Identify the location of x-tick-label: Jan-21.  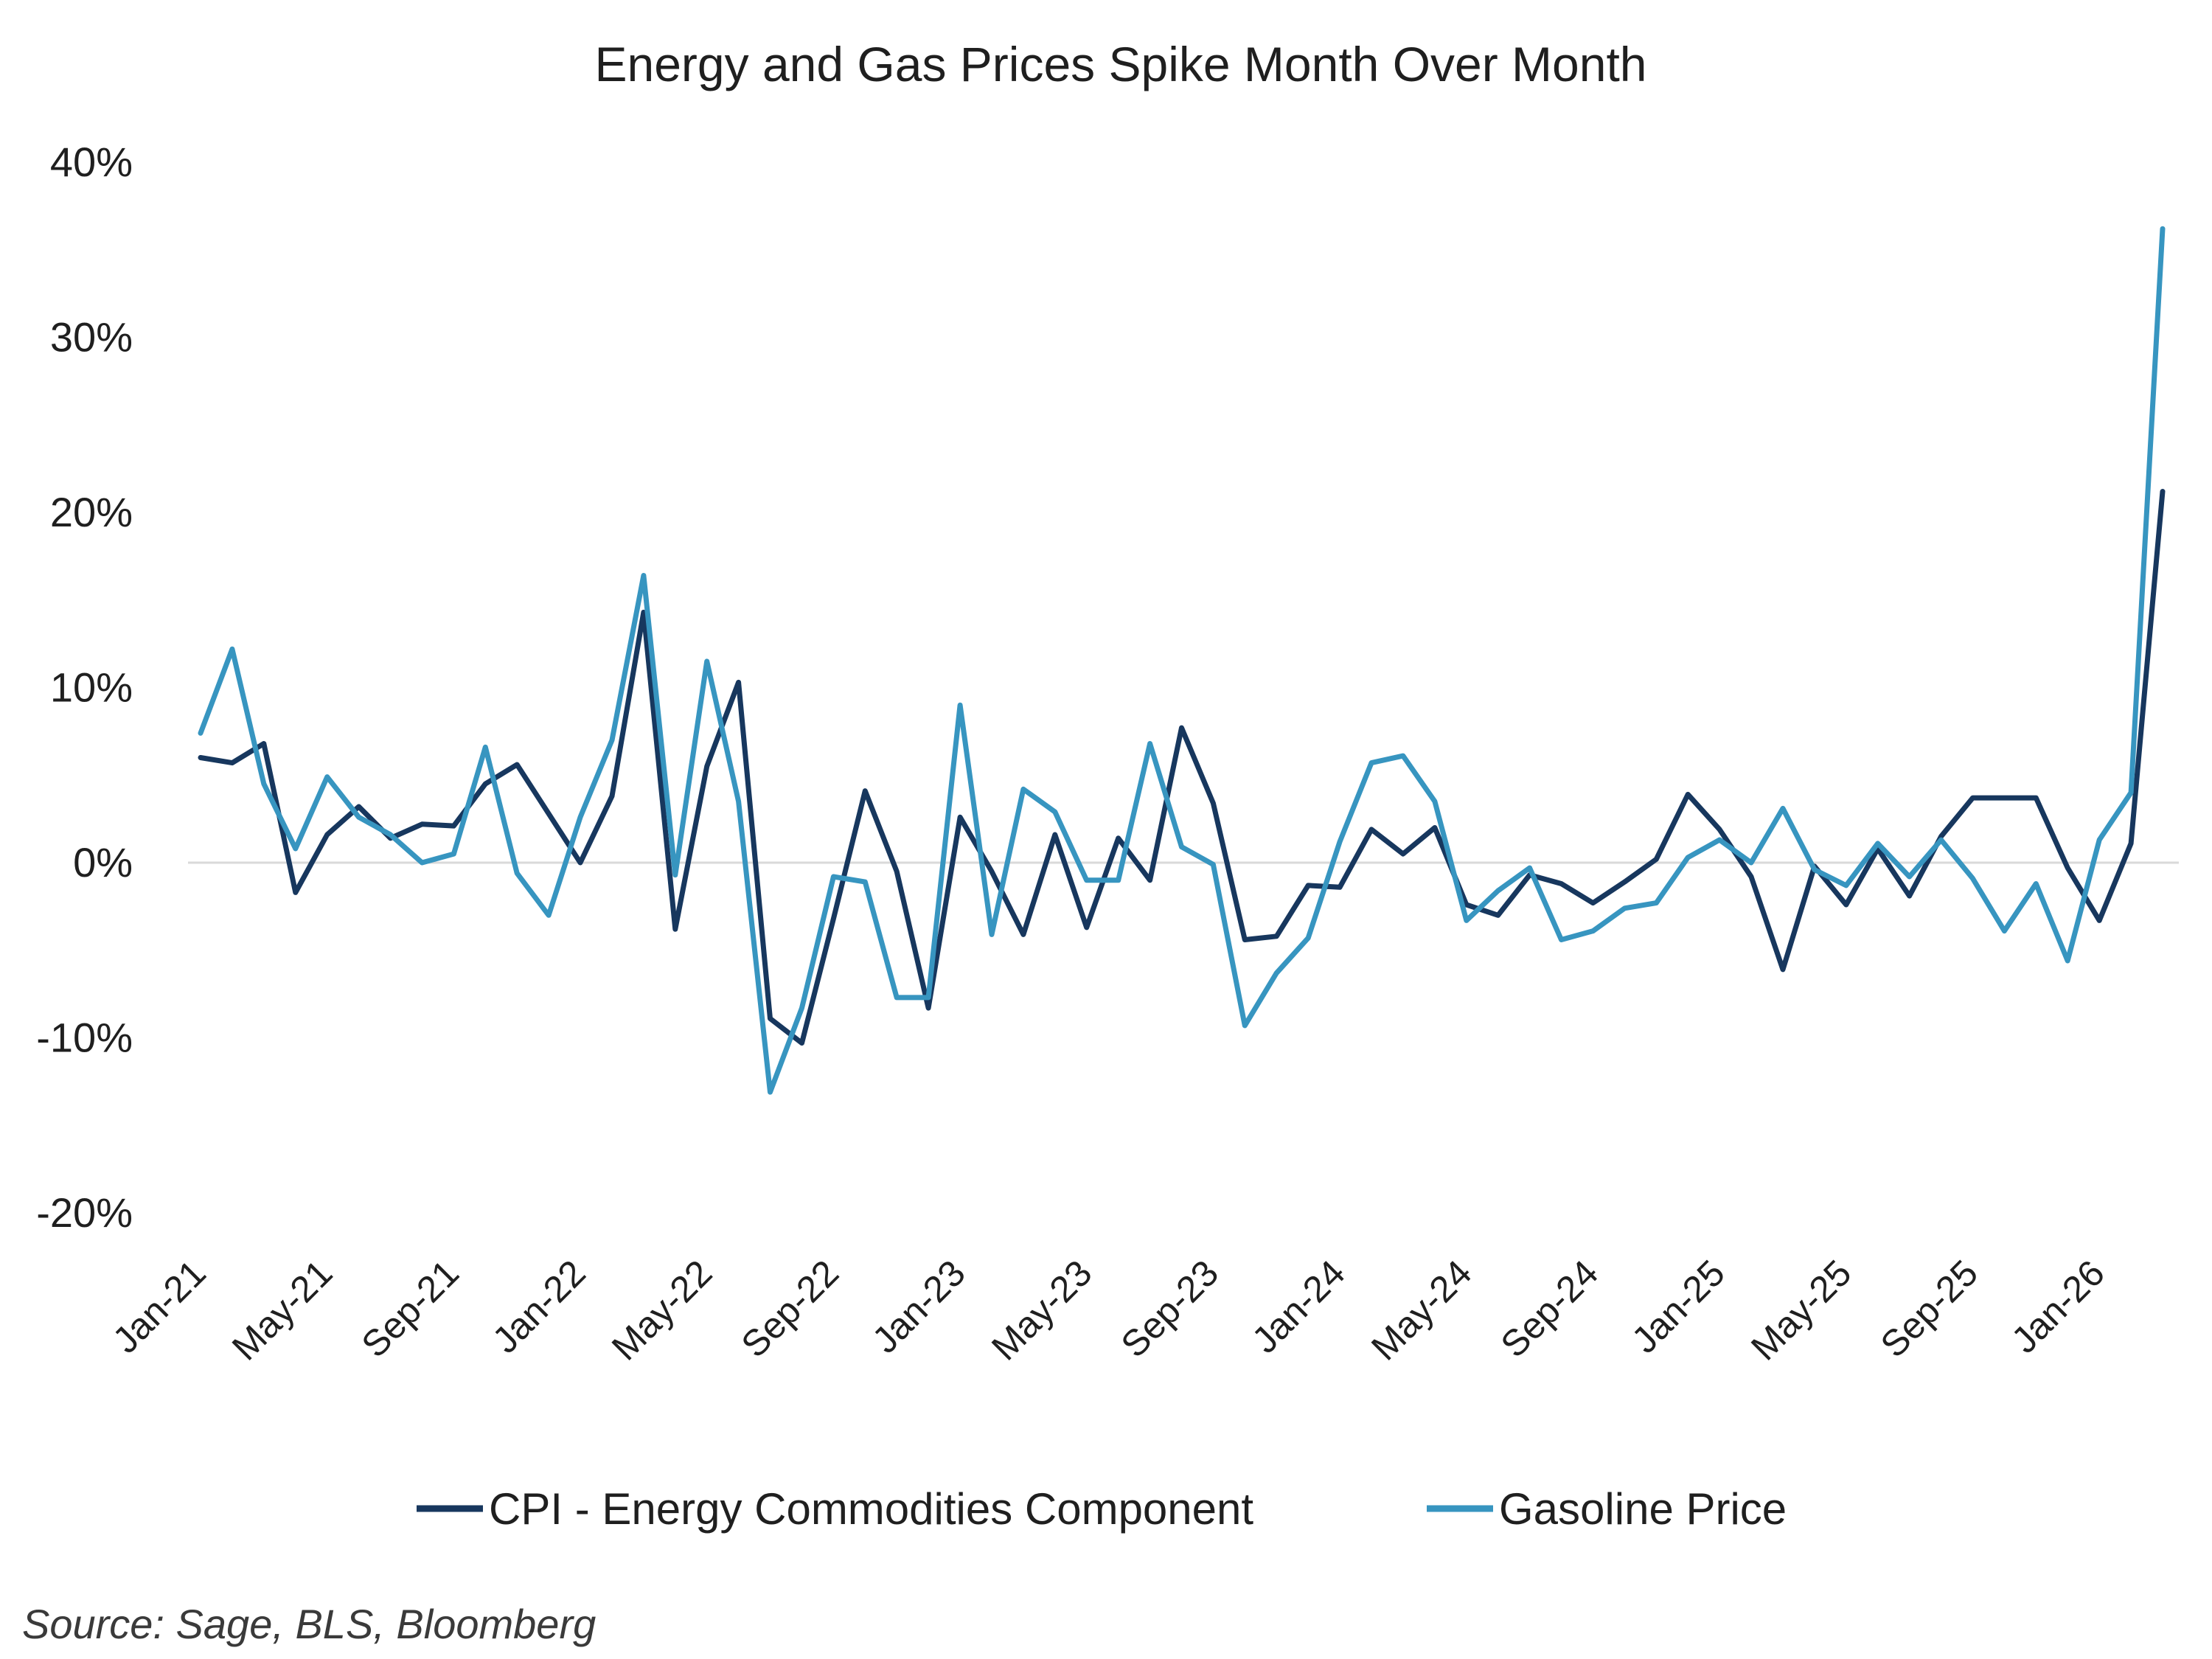
(159, 1306).